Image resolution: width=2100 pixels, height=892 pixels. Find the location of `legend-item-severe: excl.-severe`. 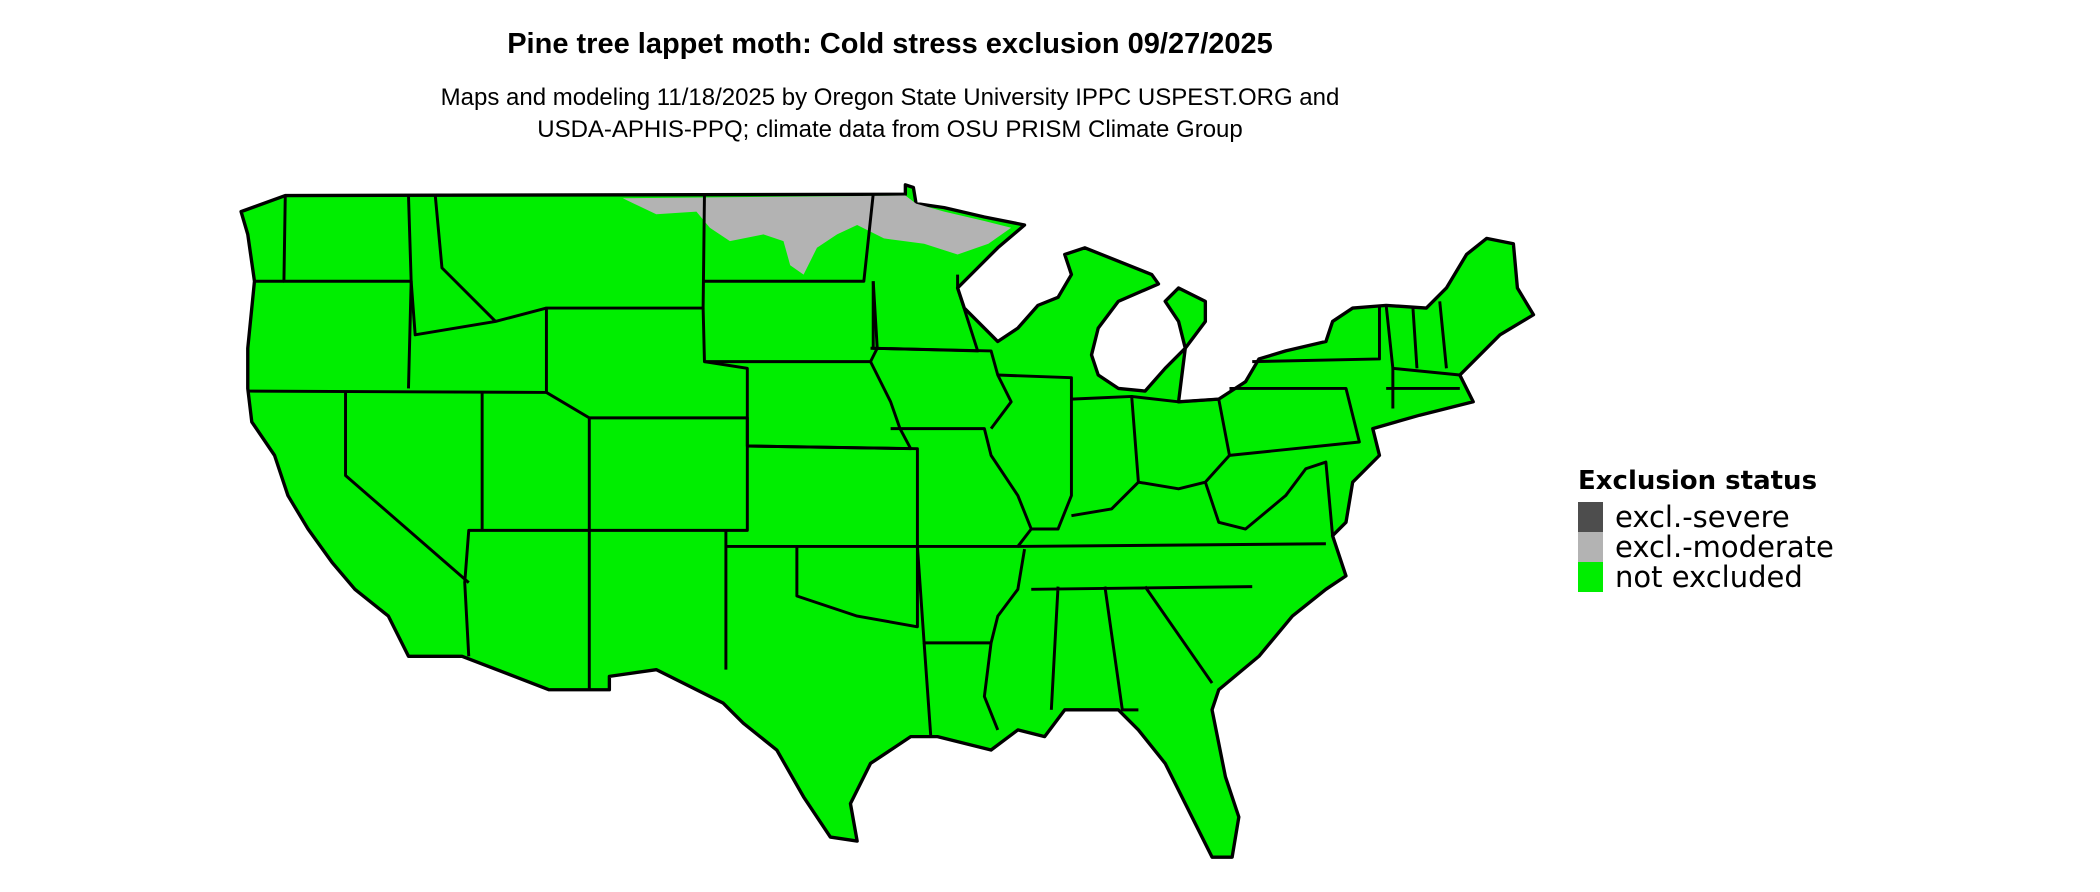

legend-item-severe: excl.-severe is located at coordinates (1706, 517).